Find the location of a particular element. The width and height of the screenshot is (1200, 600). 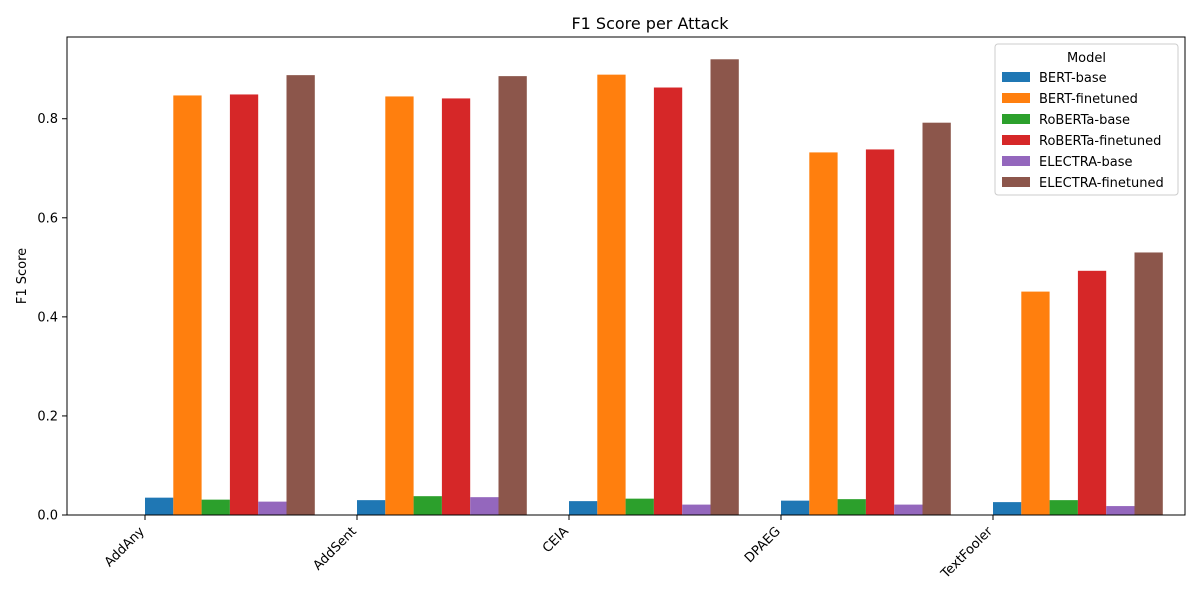

x-tick-label: AddAny is located at coordinates (125, 547).